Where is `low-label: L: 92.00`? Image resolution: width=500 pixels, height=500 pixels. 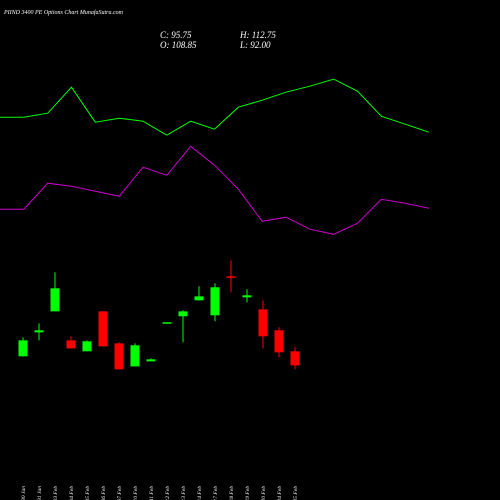 low-label: L: 92.00 is located at coordinates (255, 45).